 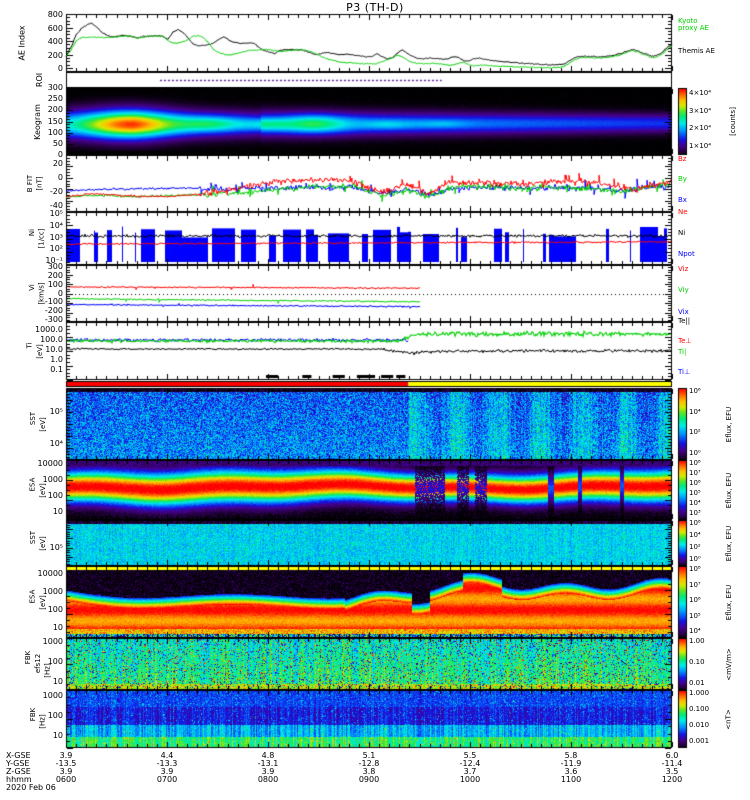 What do you see at coordinates (32, 484) in the screenshot?
I see `esa-e-ylabel: ESA` at bounding box center [32, 484].